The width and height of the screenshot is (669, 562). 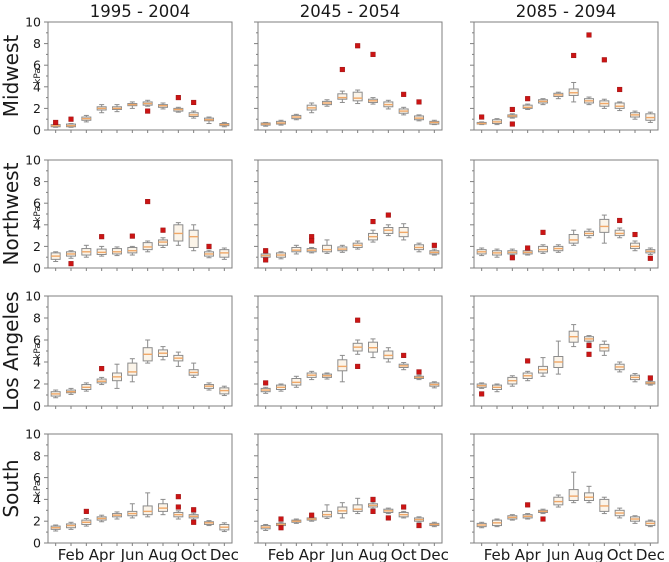 What do you see at coordinates (11, 76) in the screenshot?
I see `row-label-midwest: Midwest` at bounding box center [11, 76].